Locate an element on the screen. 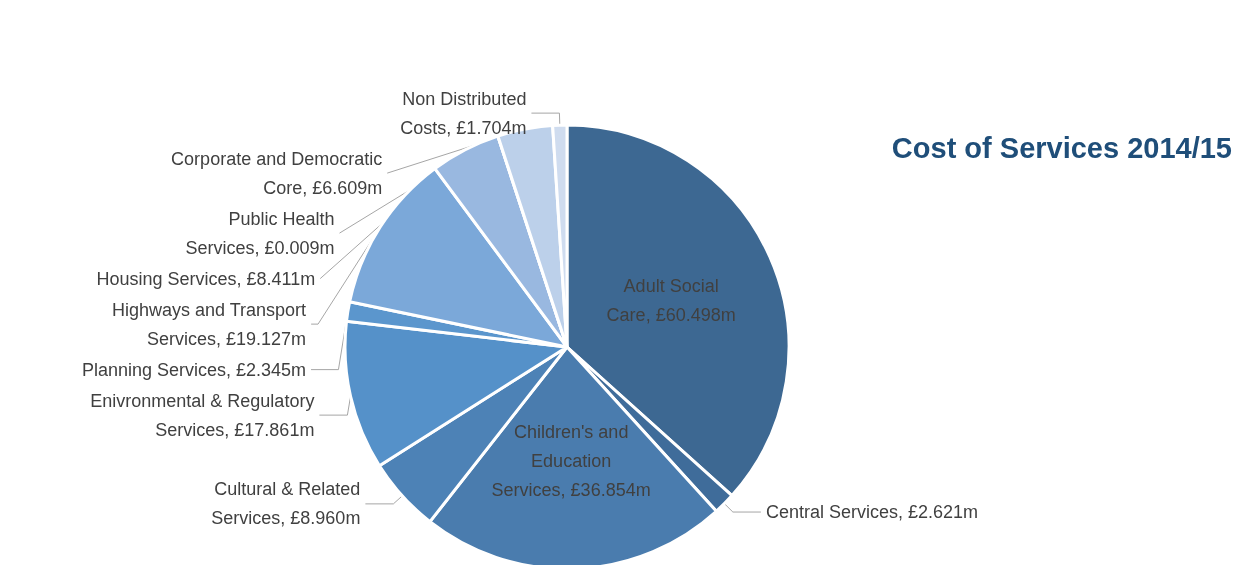 The width and height of the screenshot is (1247, 565). slice-label: Corporate and Democratic Core, £6.609m is located at coordinates (277, 173).